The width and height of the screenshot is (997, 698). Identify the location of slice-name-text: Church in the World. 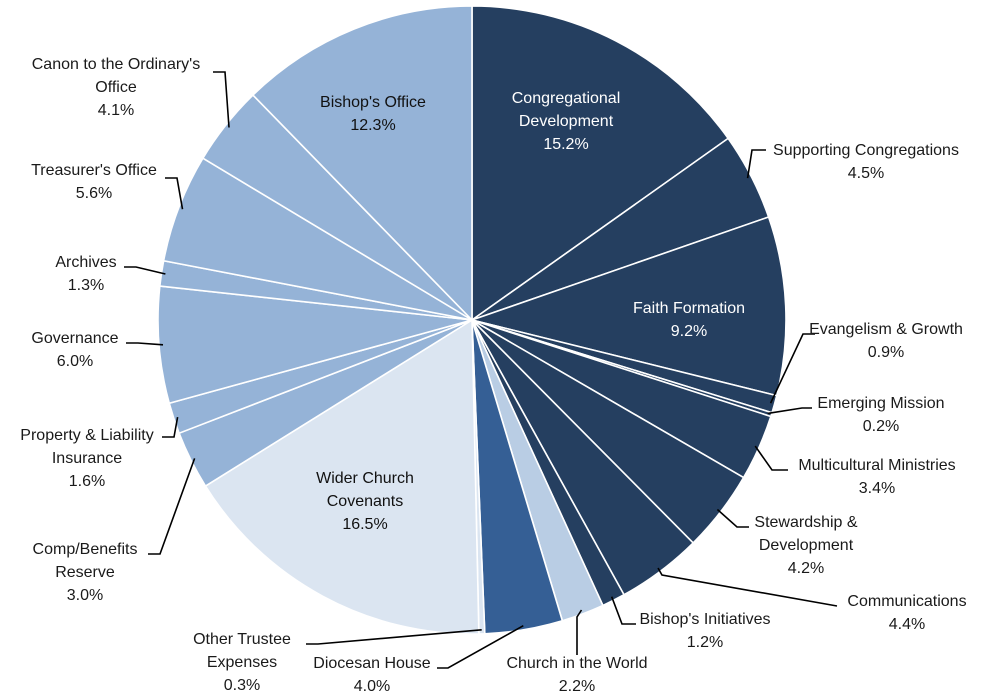
(576, 663).